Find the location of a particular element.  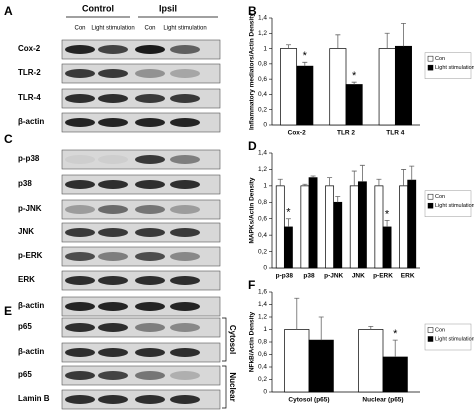

y-tick-label: 0,8 is located at coordinates (262, 64).